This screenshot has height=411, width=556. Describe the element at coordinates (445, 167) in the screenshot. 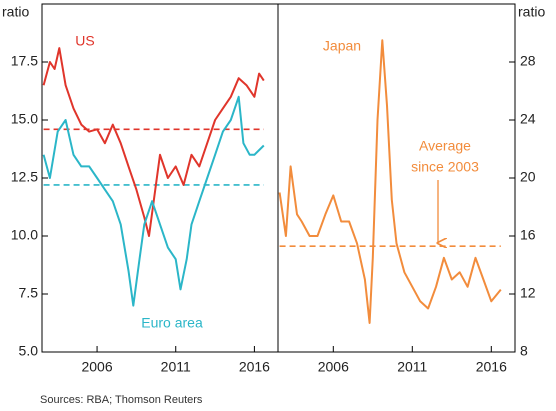

I see `annotation: since 2003` at that location.